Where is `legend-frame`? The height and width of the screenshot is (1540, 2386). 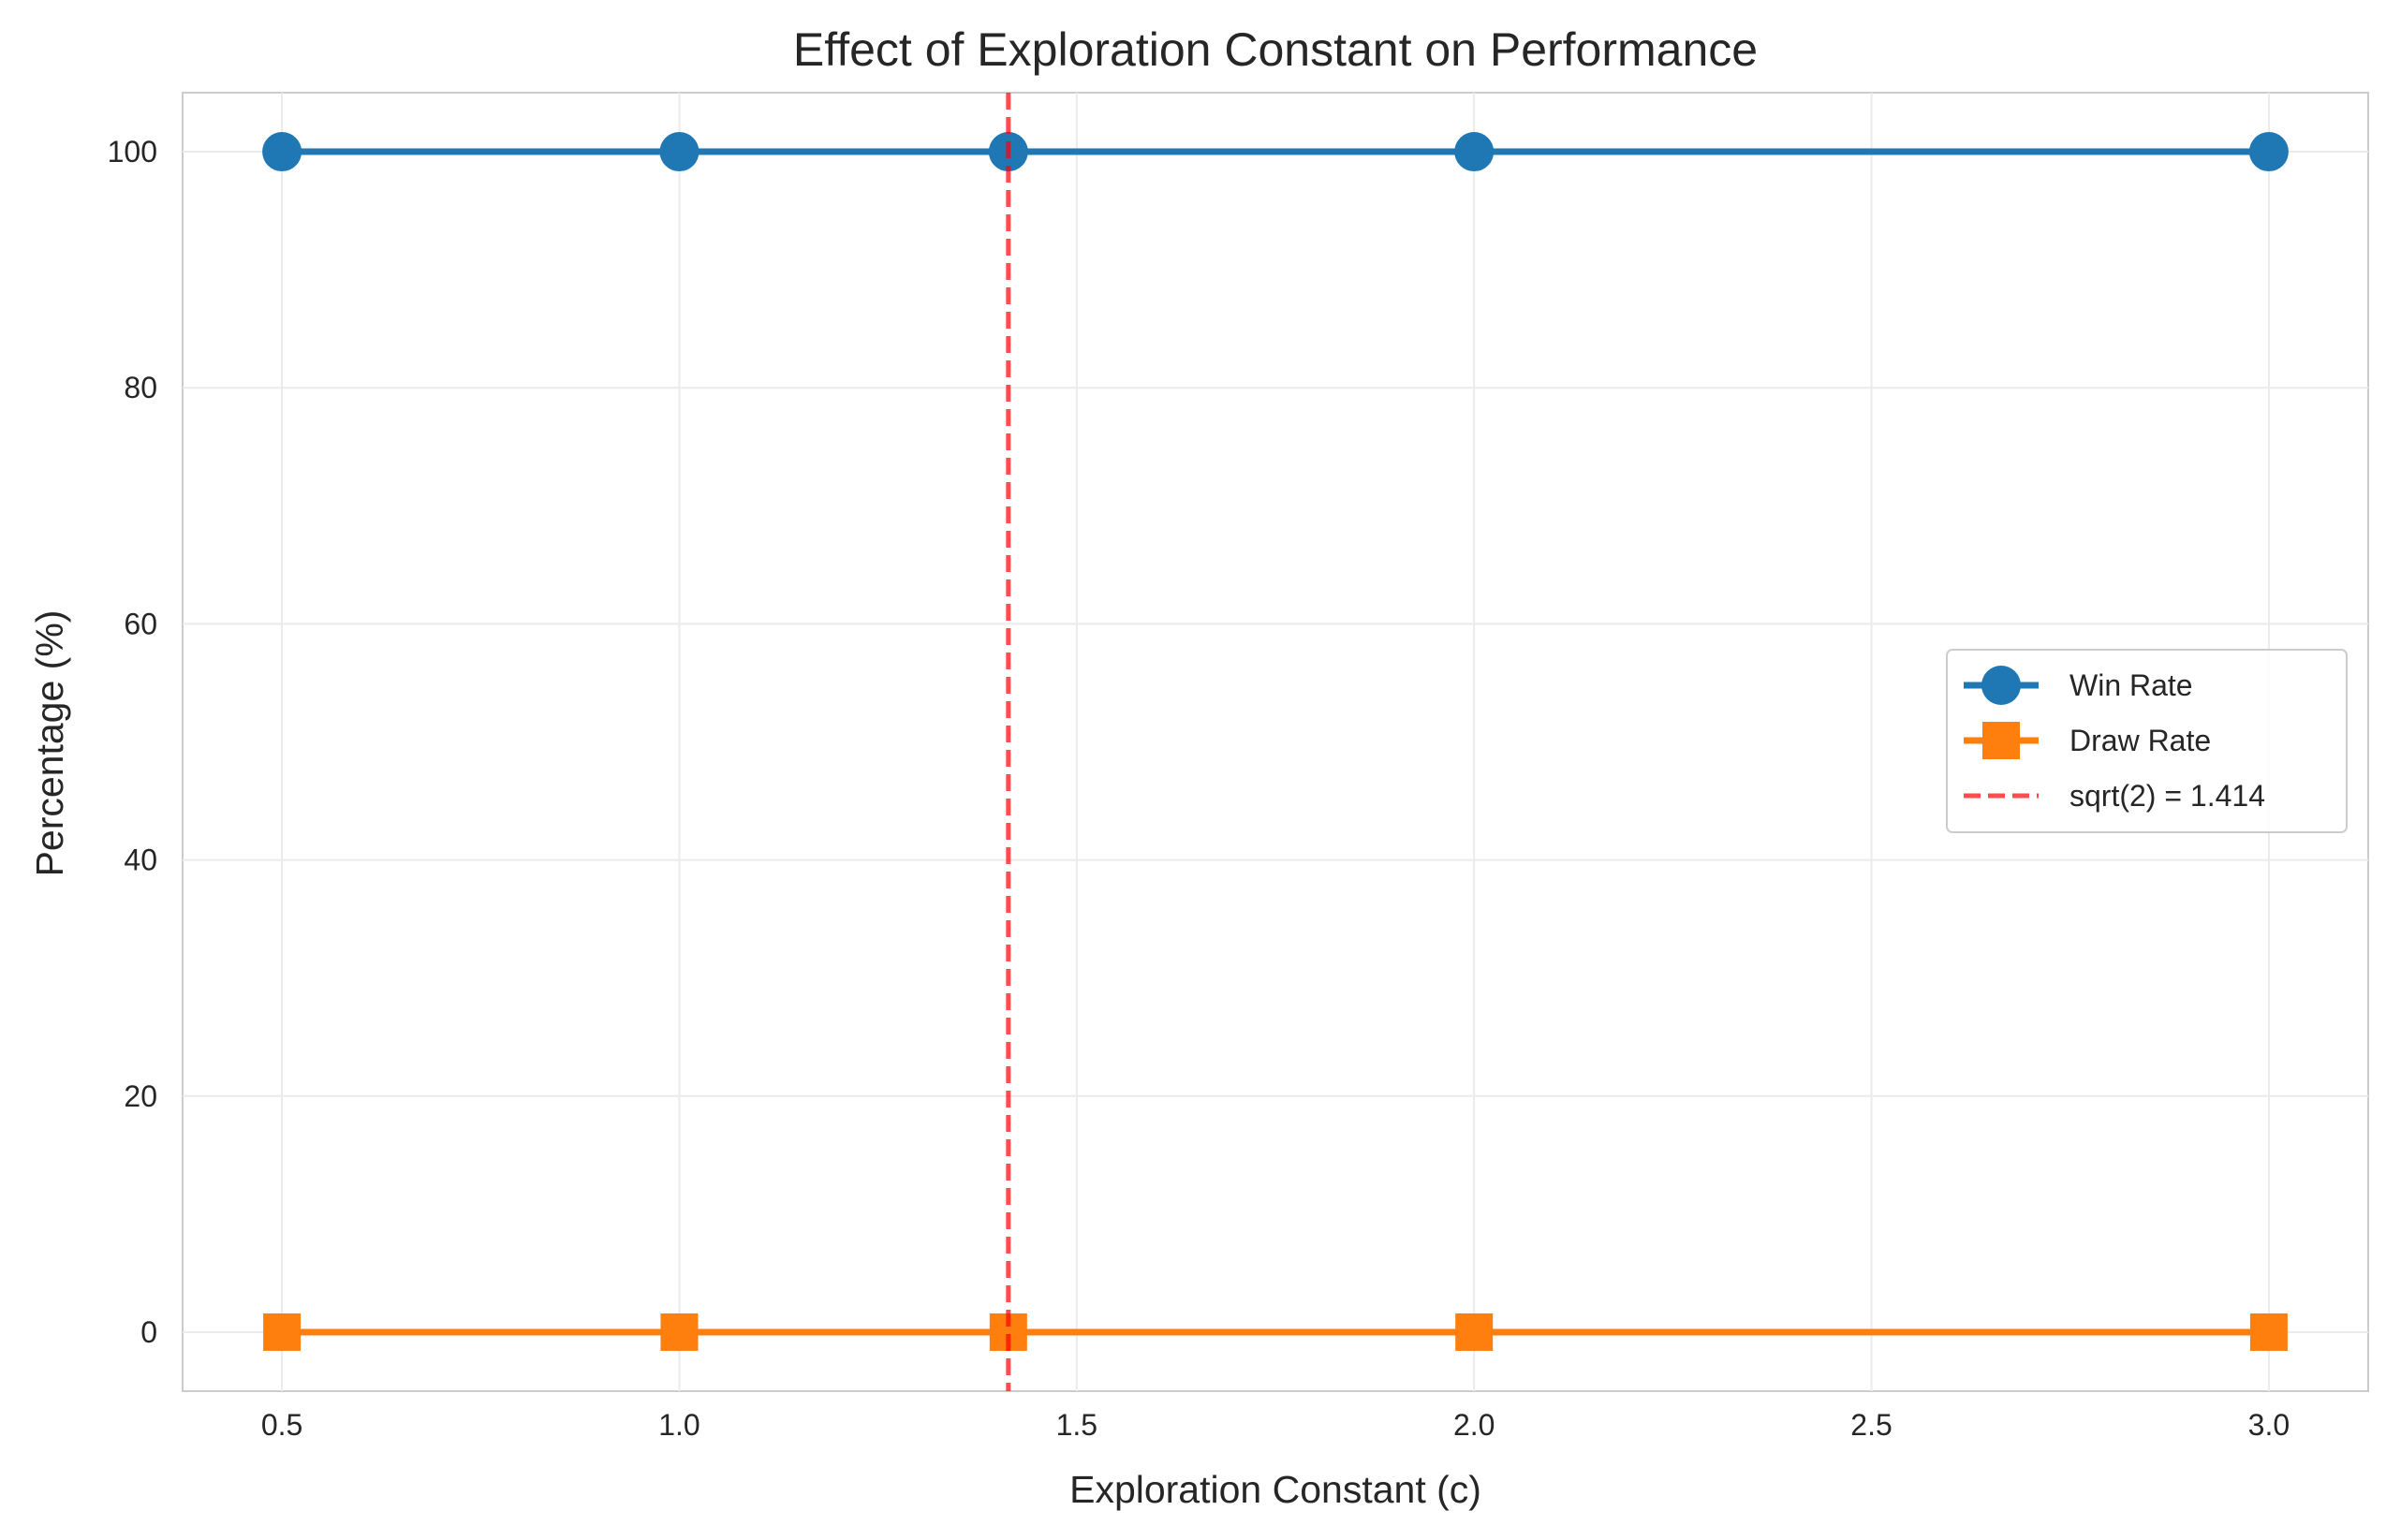
legend-frame is located at coordinates (2147, 741).